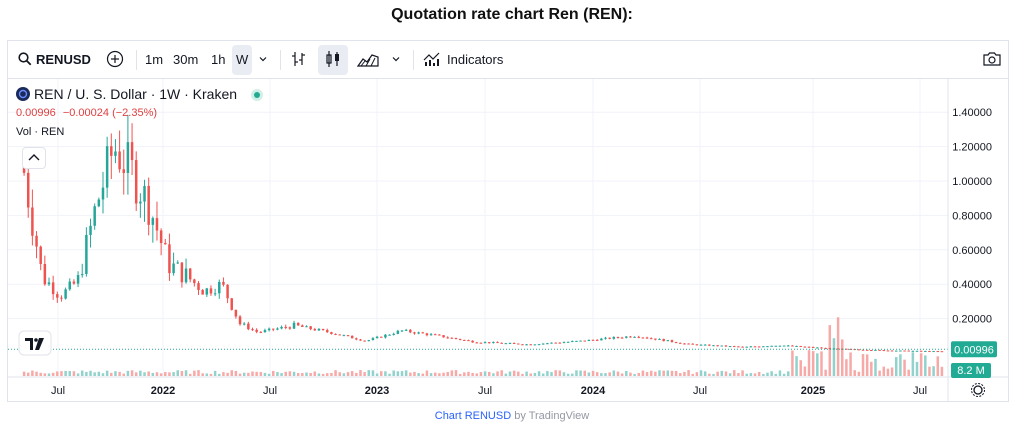 This screenshot has width=1024, height=433. Describe the element at coordinates (972, 148) in the screenshot. I see `price-tick-label: 1.20000` at that location.